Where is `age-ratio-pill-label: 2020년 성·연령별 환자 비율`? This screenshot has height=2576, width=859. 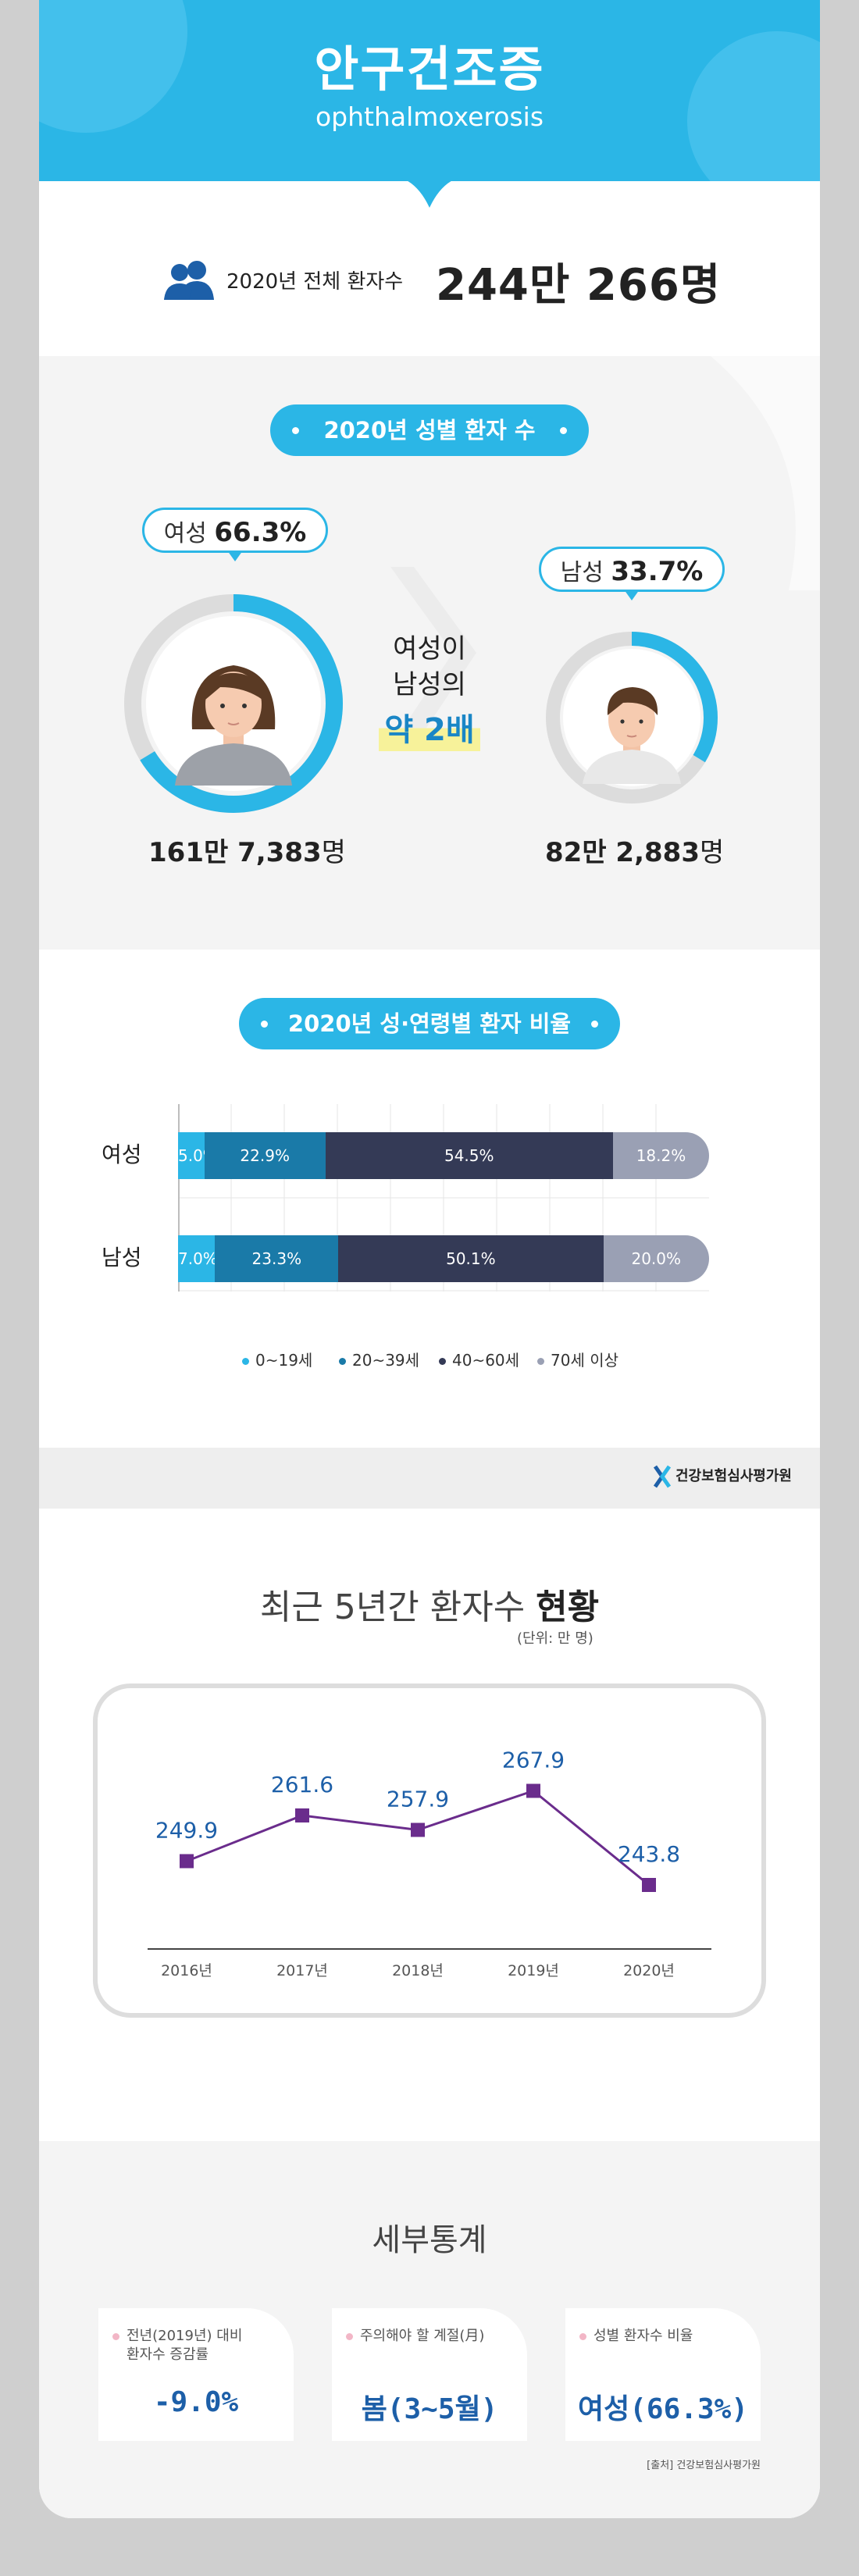
age-ratio-pill-label: 2020년 성·연령별 환자 비율 is located at coordinates (429, 1023).